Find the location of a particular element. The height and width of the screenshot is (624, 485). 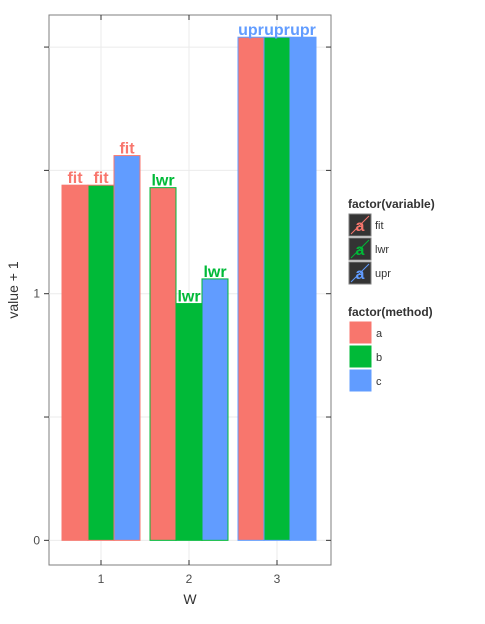

bar-1-b is located at coordinates (101, 362).